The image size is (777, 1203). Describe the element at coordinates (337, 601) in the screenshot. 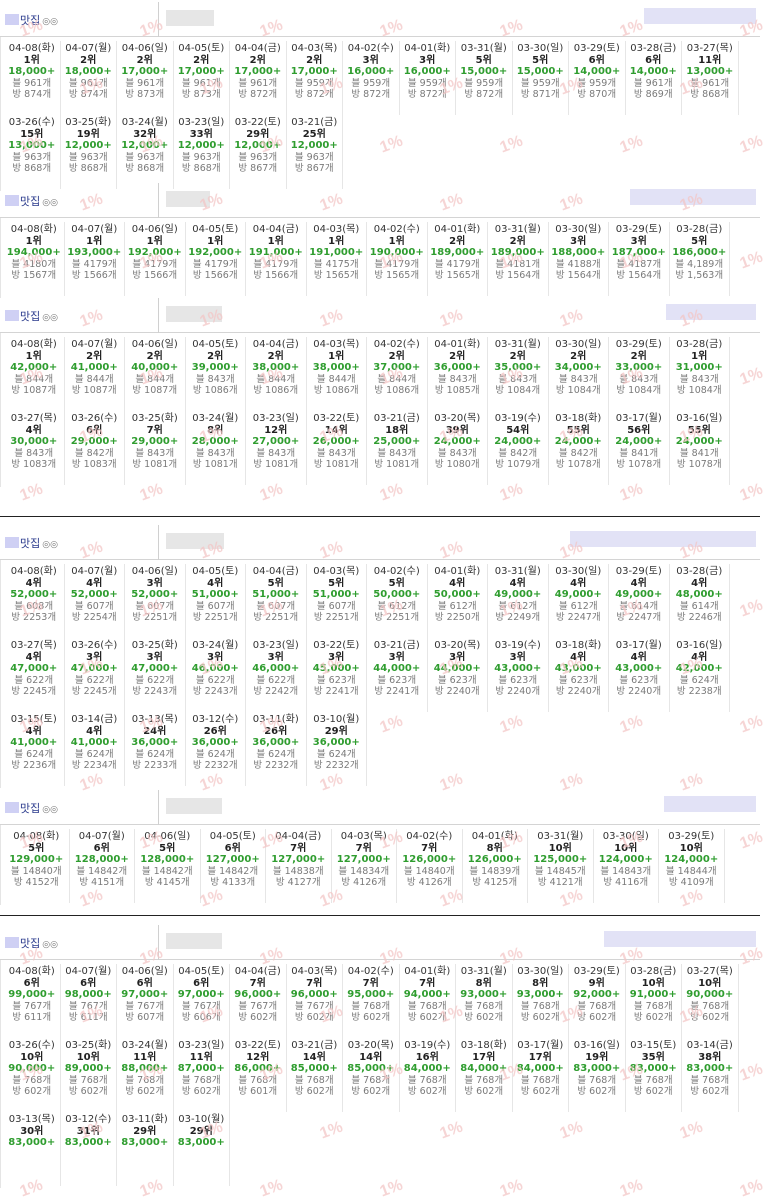

I see `rank-cell: 04-03(목) 5위 51,000+ 블 607개 방 2251개` at that location.